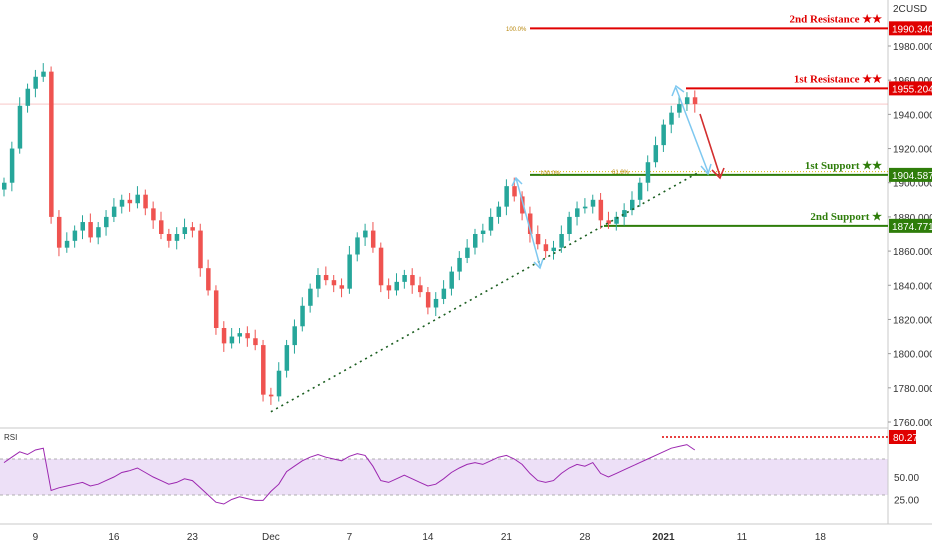  I want to click on level-price-tag: 1955.204, so click(910, 88).